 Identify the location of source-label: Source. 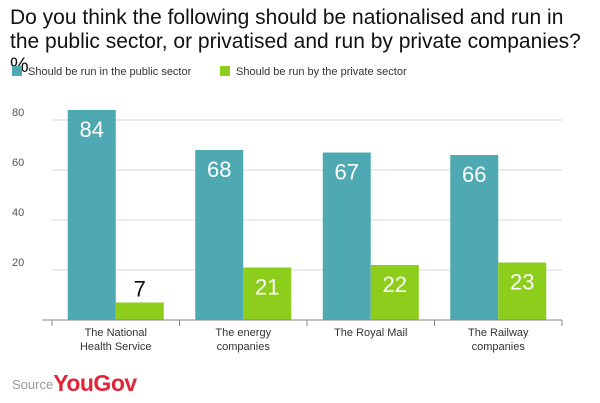
(33, 384).